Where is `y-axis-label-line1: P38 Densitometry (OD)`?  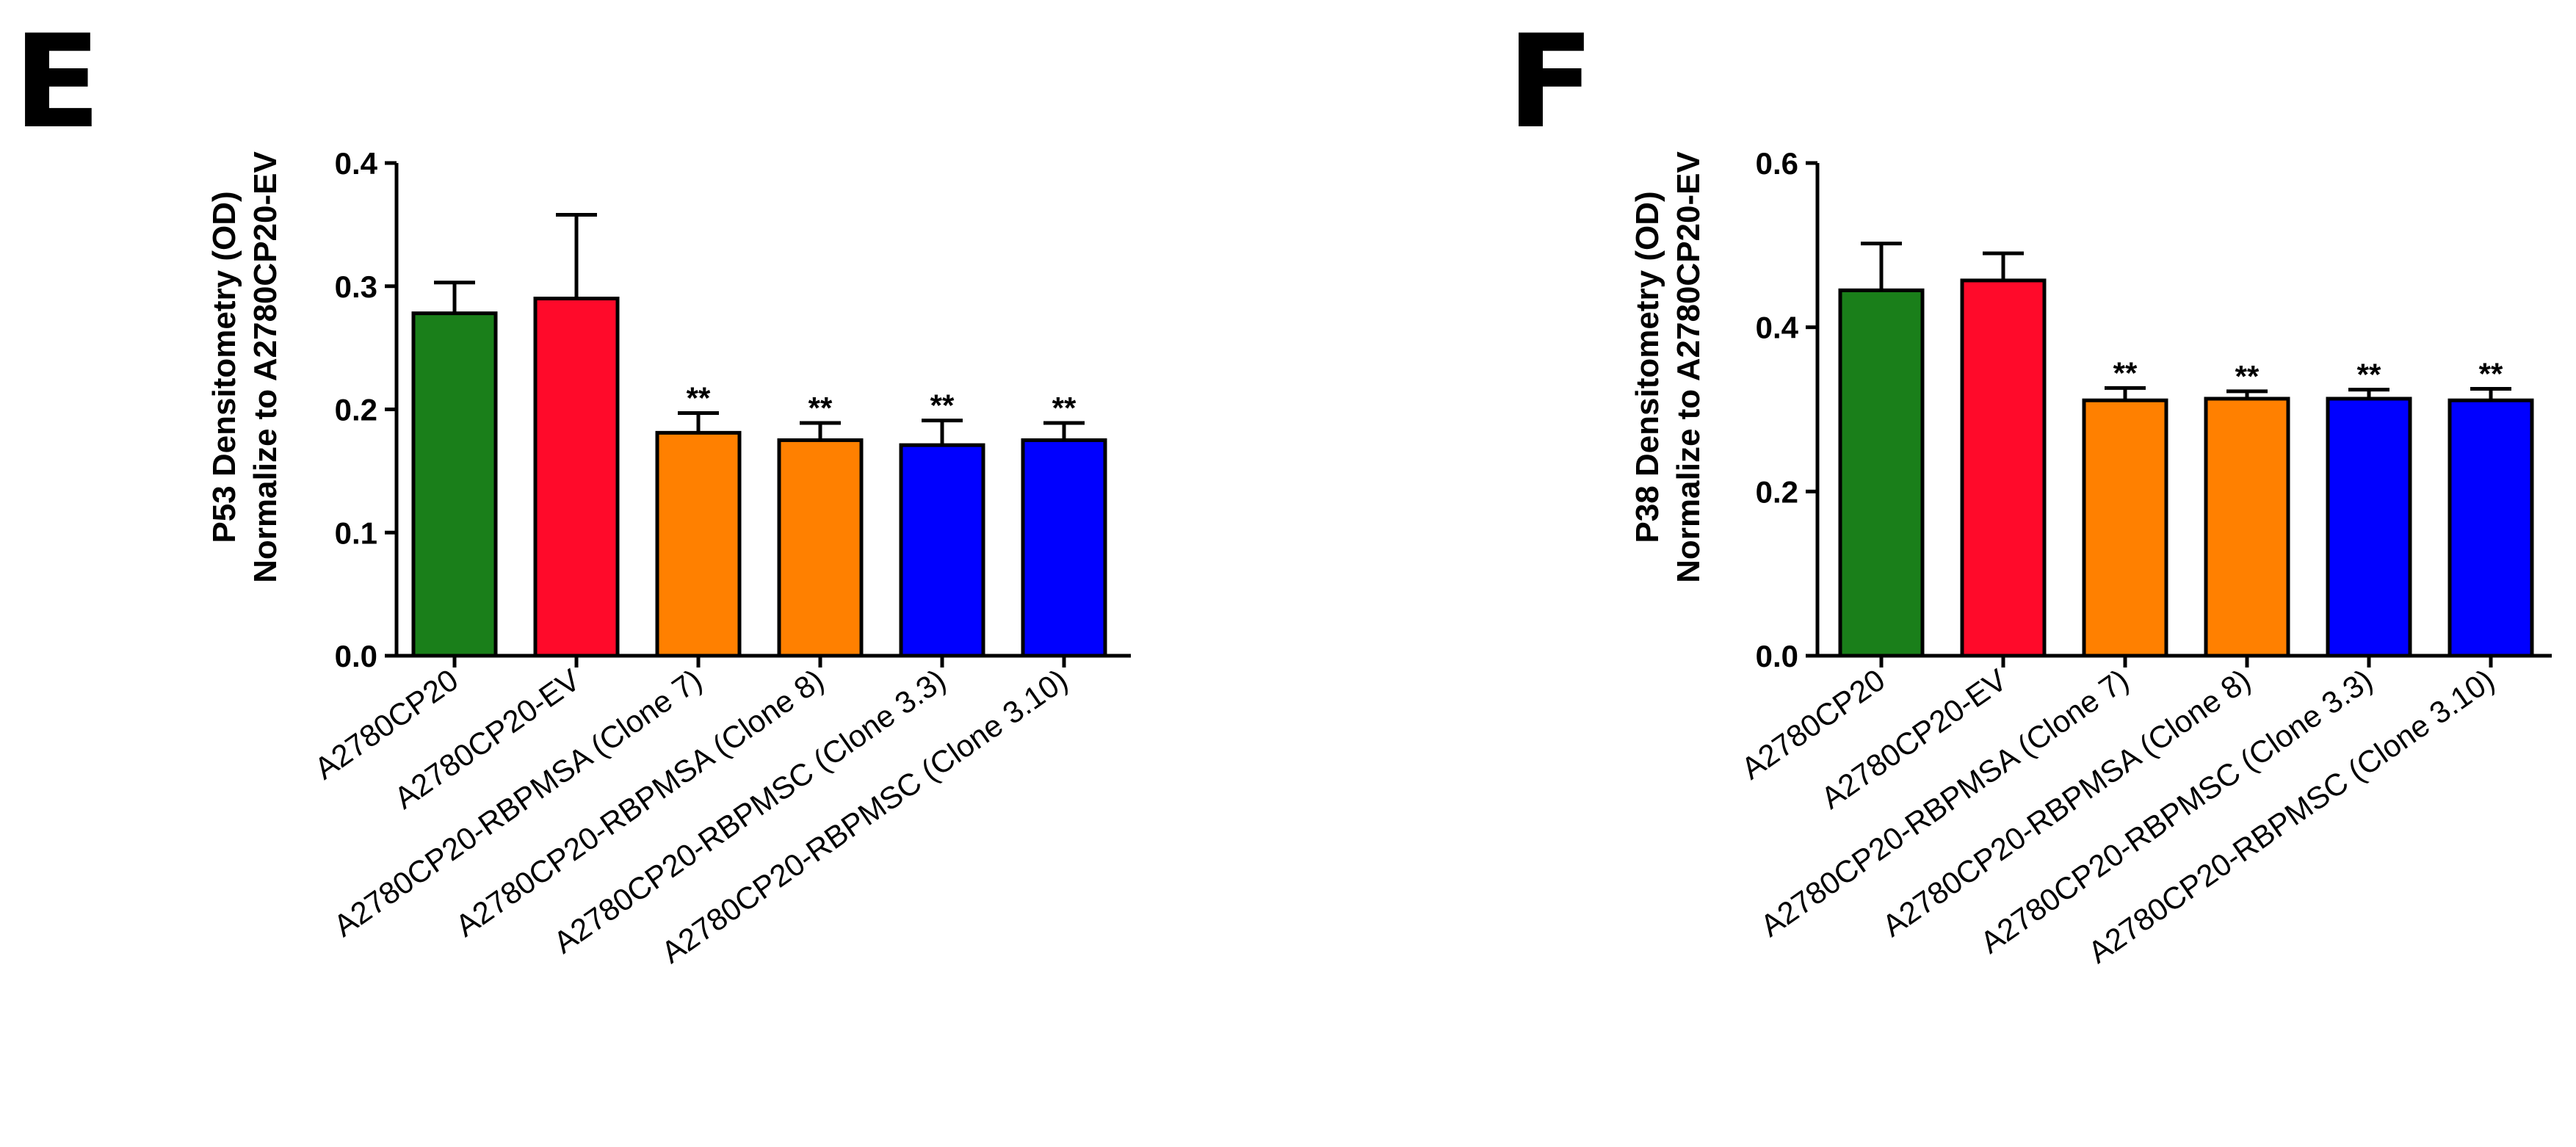 y-axis-label-line1: P38 Densitometry (OD) is located at coordinates (1647, 367).